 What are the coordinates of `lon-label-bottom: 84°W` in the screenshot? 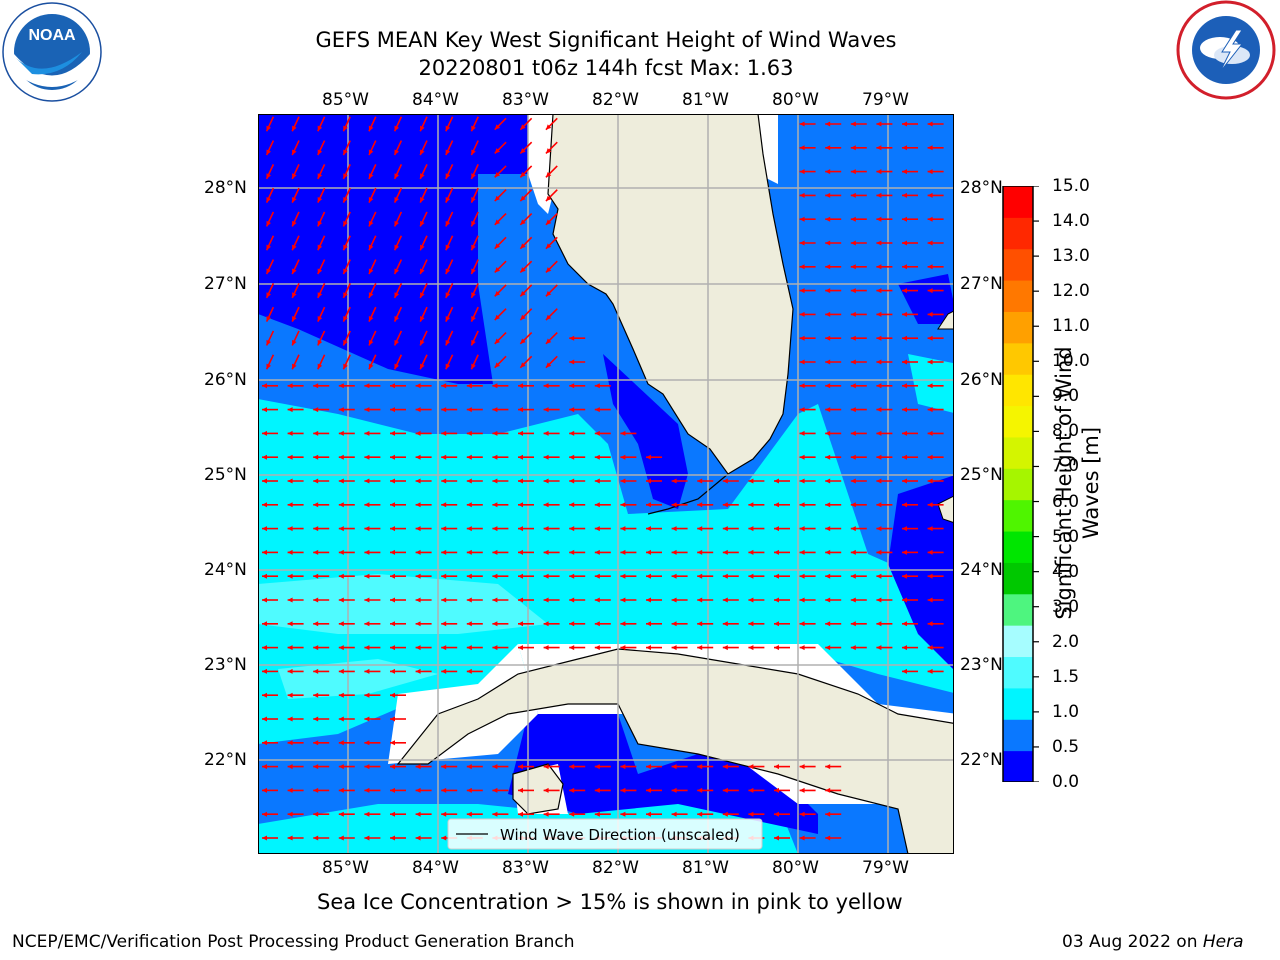 It's located at (435, 868).